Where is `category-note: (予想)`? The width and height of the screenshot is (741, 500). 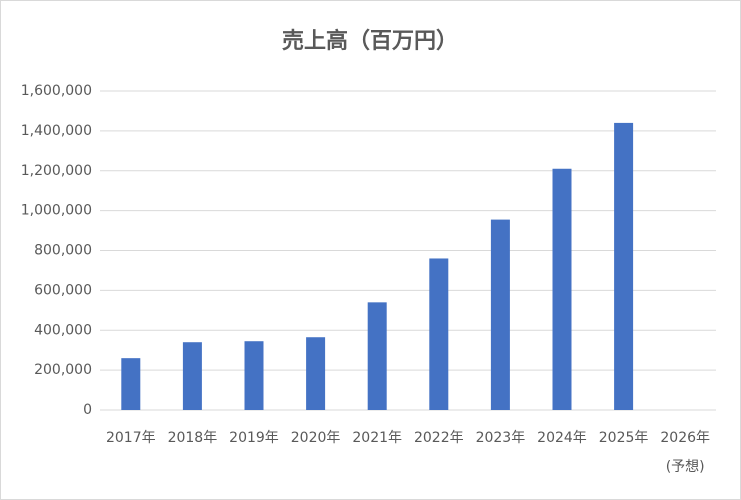
category-note: (予想) is located at coordinates (685, 467).